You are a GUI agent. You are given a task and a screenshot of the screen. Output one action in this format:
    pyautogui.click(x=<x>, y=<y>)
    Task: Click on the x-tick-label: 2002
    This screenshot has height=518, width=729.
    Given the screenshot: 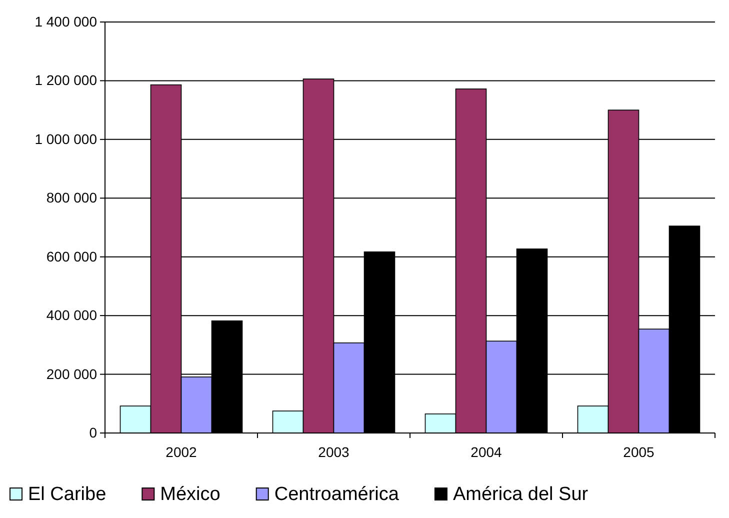 What is the action you would take?
    pyautogui.click(x=182, y=452)
    